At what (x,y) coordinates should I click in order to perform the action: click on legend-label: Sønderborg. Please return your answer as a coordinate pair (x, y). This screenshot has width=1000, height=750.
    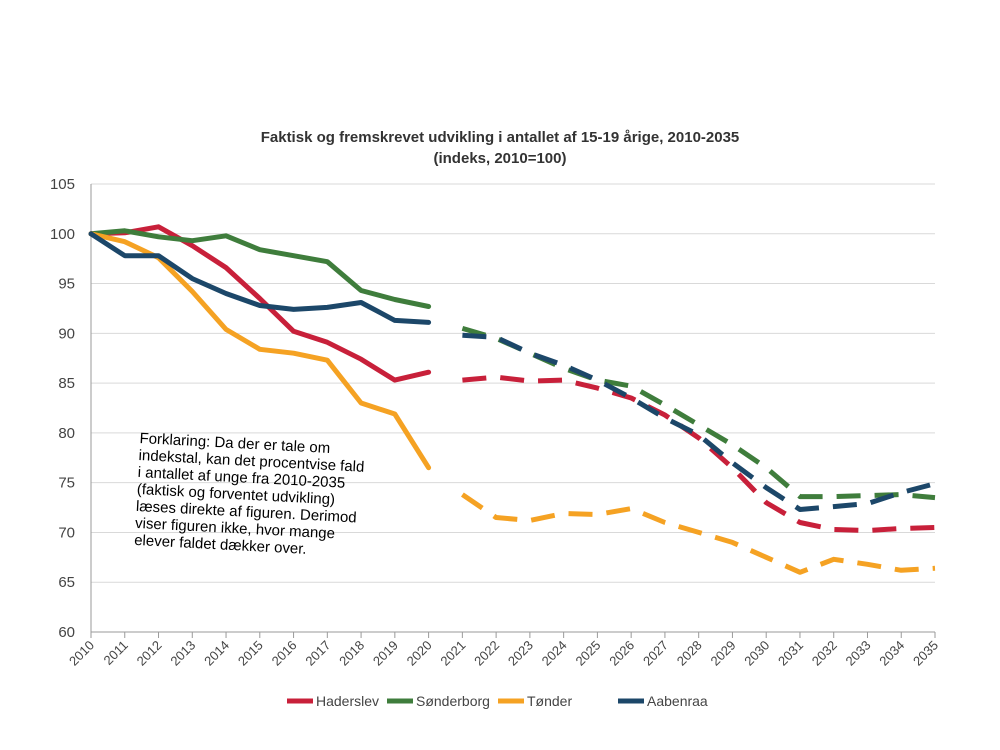
    Looking at the image, I should click on (453, 701).